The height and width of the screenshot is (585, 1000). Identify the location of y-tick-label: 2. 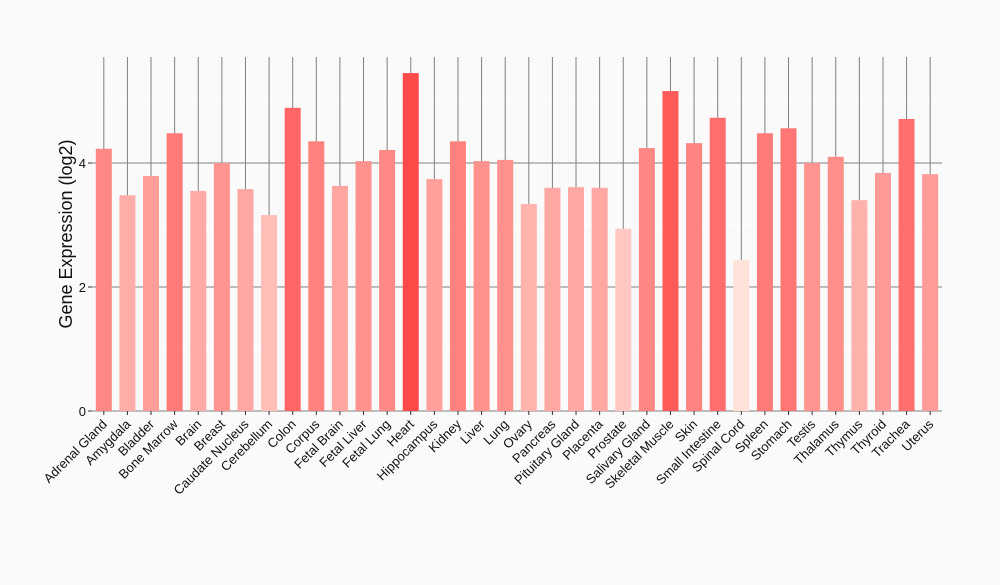
(82, 287).